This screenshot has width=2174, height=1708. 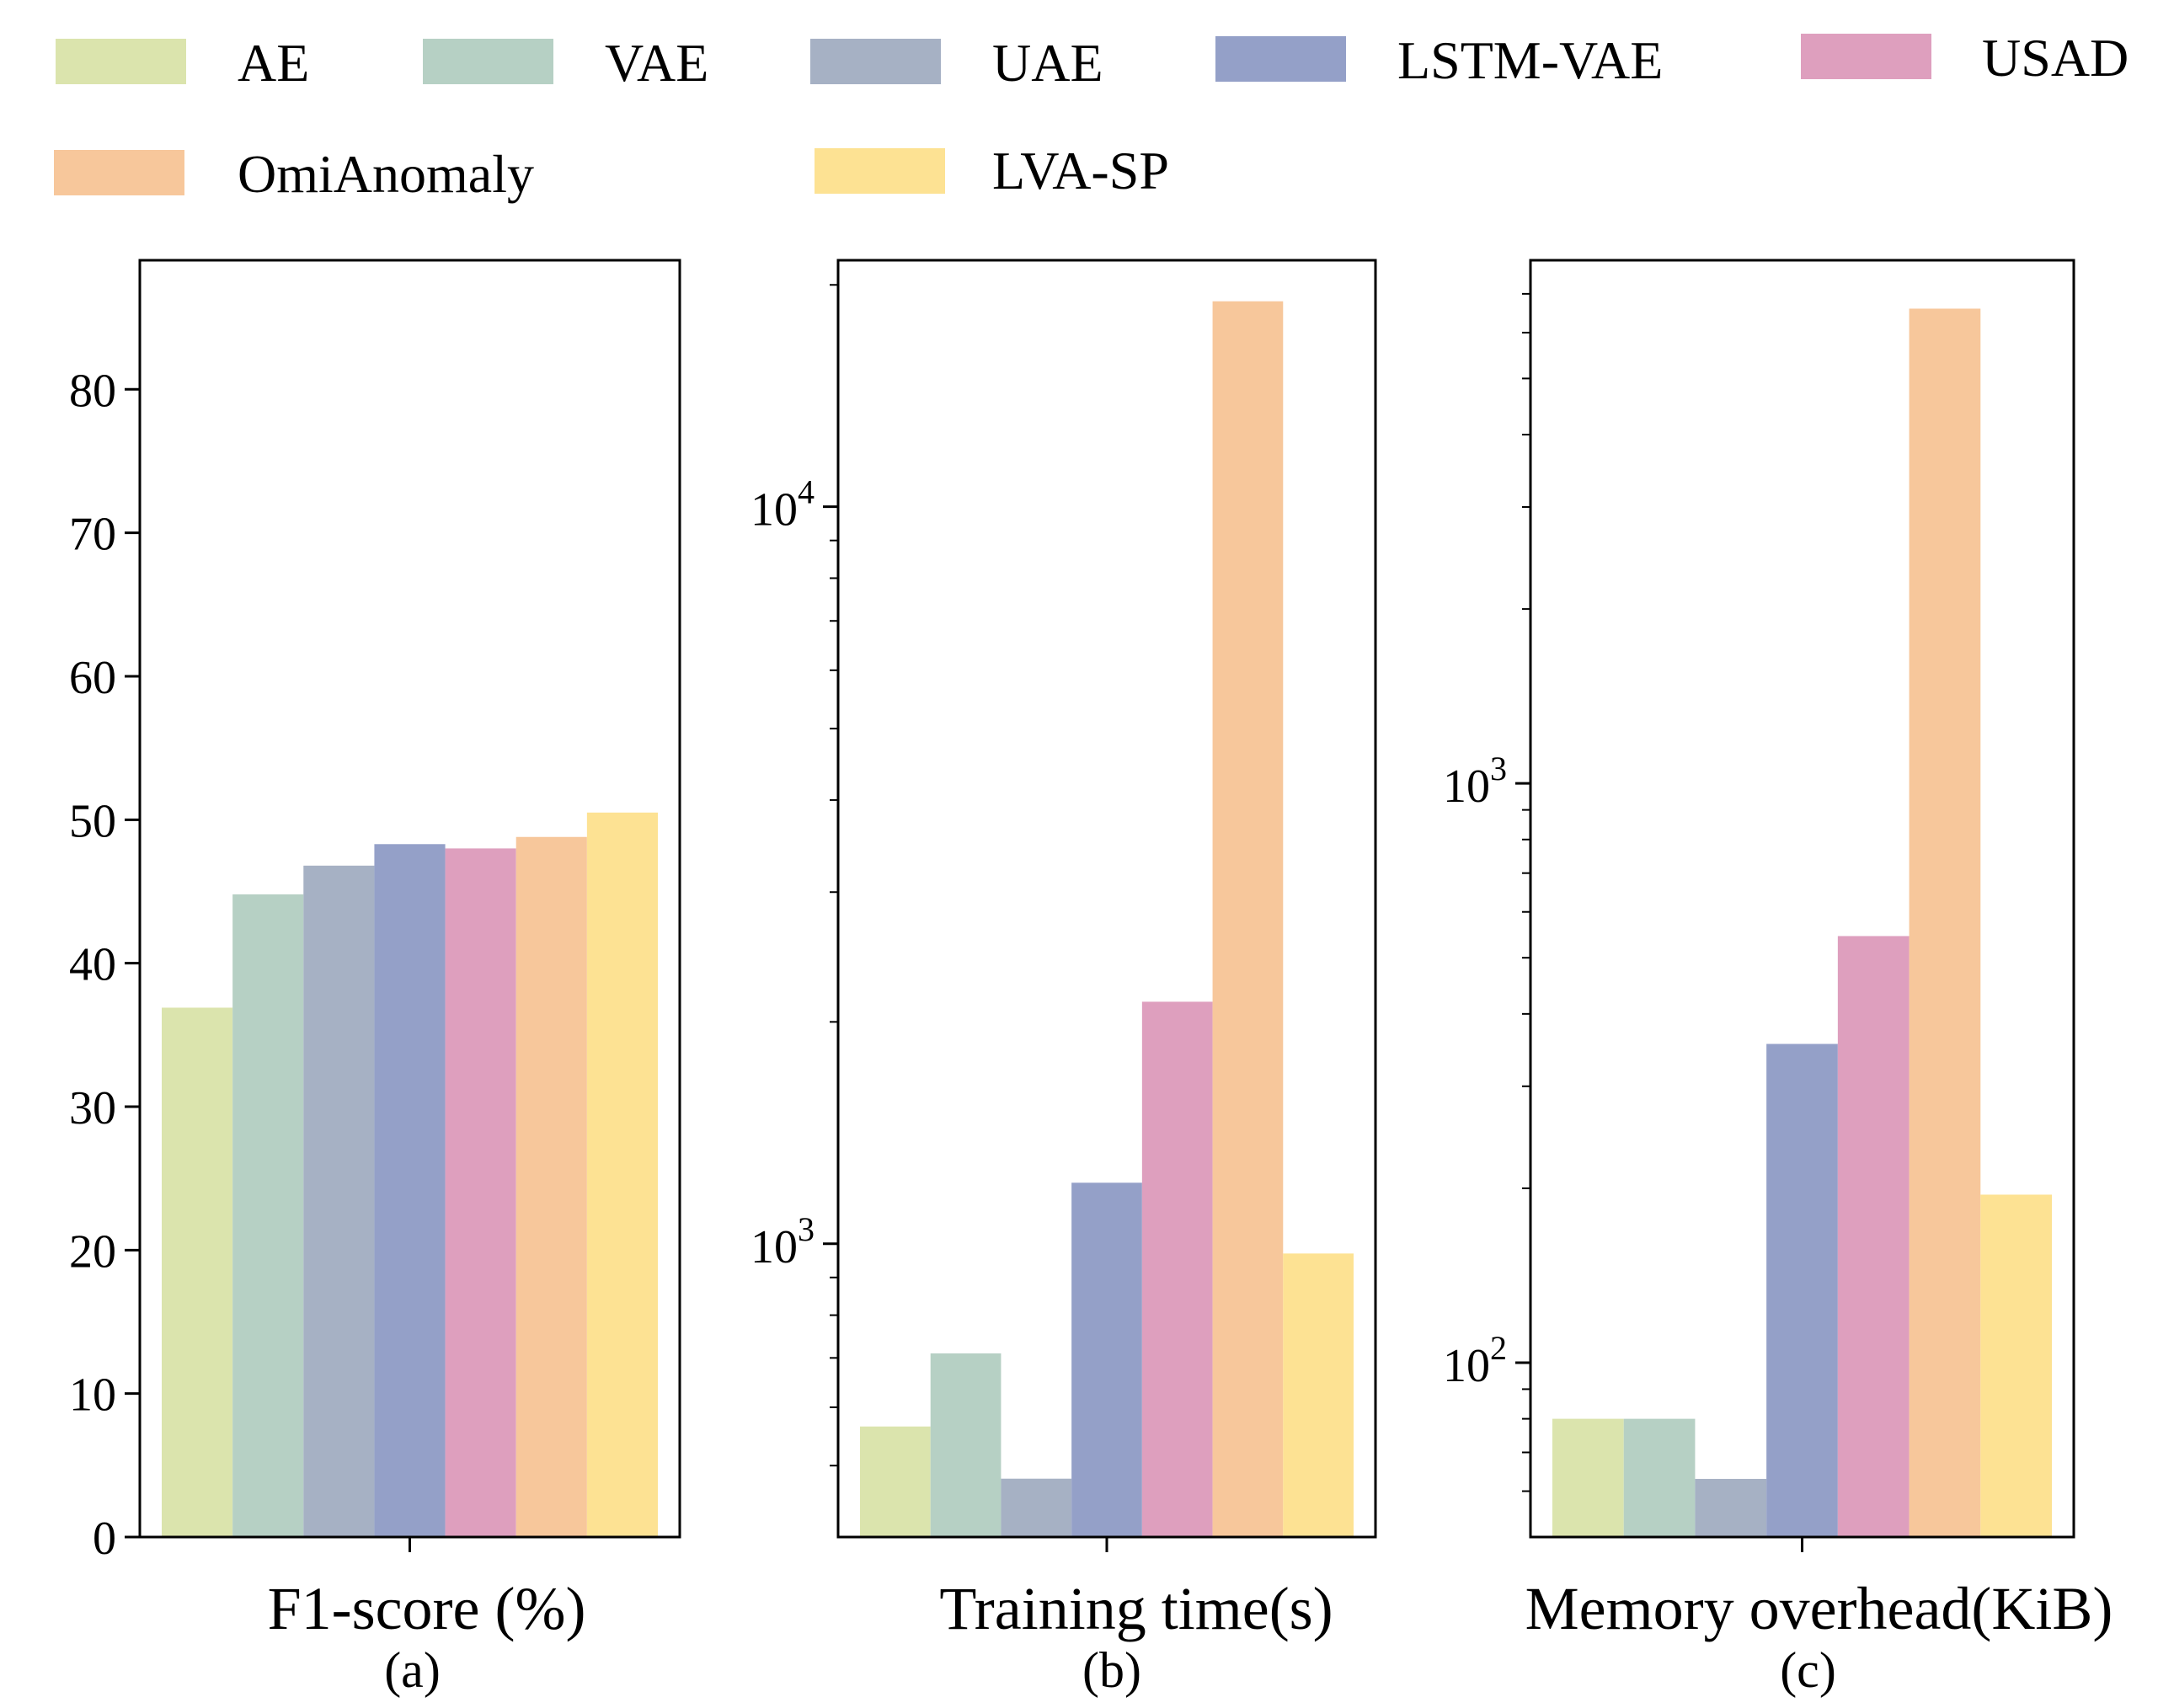 What do you see at coordinates (427, 1608) in the screenshot?
I see `x-axis-label: F1-score (%)` at bounding box center [427, 1608].